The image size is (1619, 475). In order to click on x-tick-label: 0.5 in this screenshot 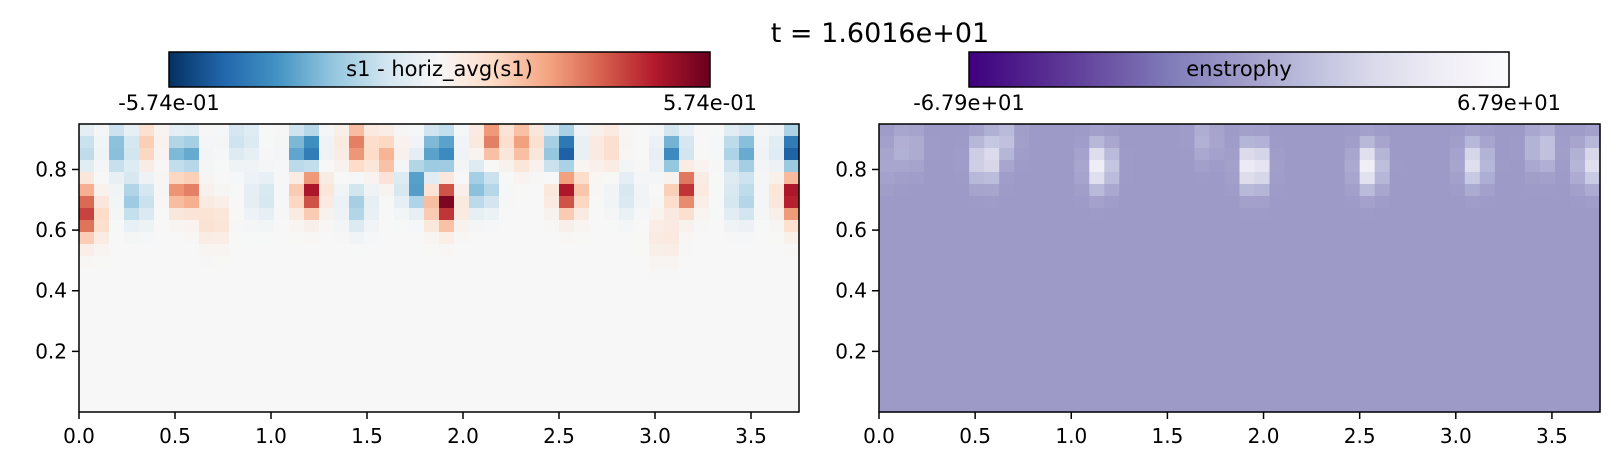, I will do `click(175, 436)`.